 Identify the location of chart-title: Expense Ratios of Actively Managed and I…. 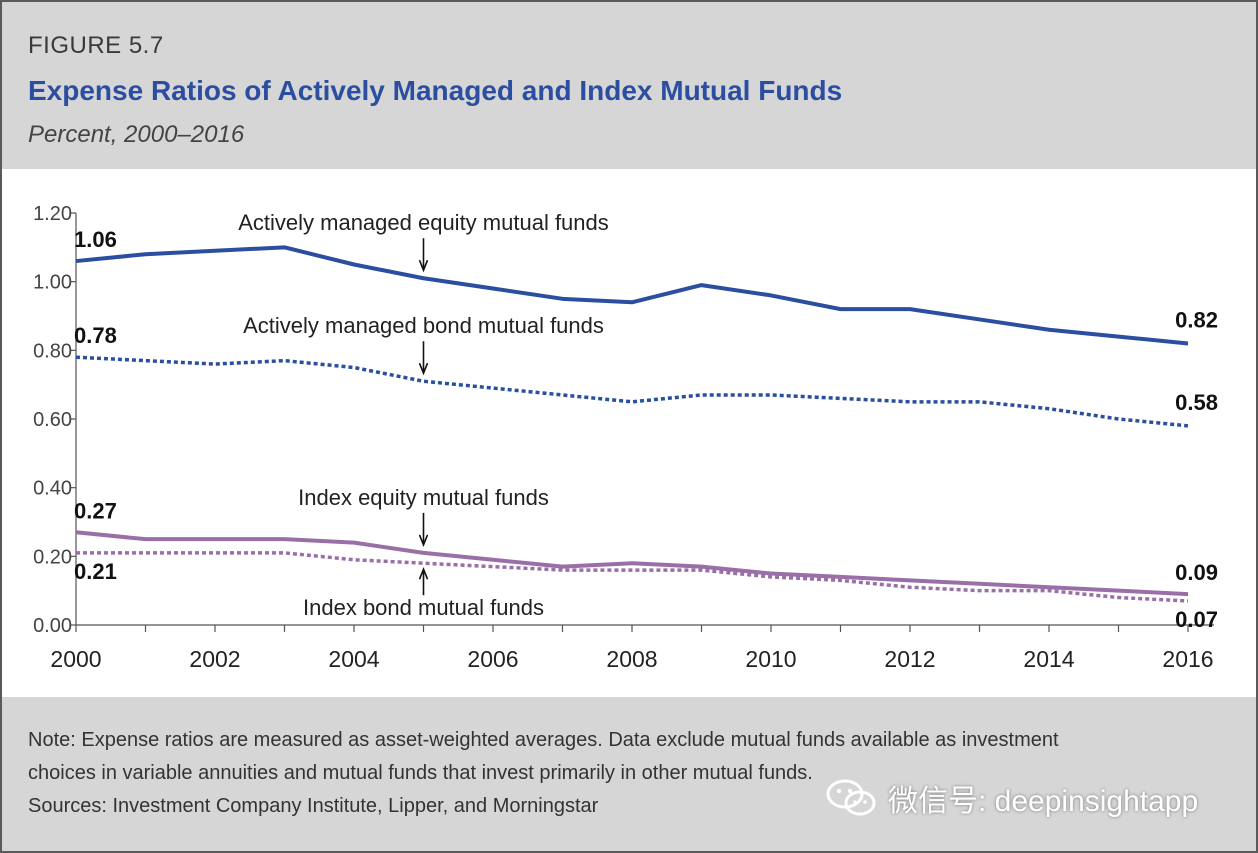
(435, 90).